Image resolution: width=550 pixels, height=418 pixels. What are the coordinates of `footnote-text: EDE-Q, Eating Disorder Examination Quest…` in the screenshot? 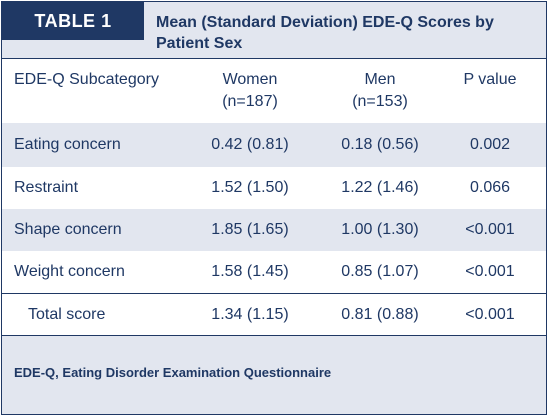 It's located at (173, 372).